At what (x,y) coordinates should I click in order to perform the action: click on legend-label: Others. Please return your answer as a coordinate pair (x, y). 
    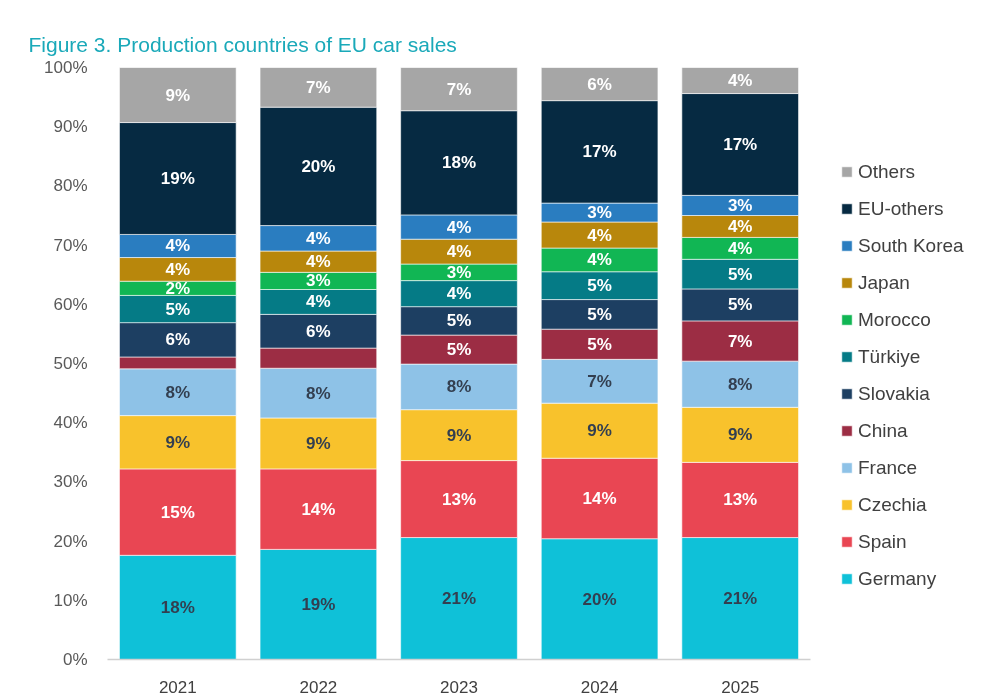
    Looking at the image, I should click on (887, 171).